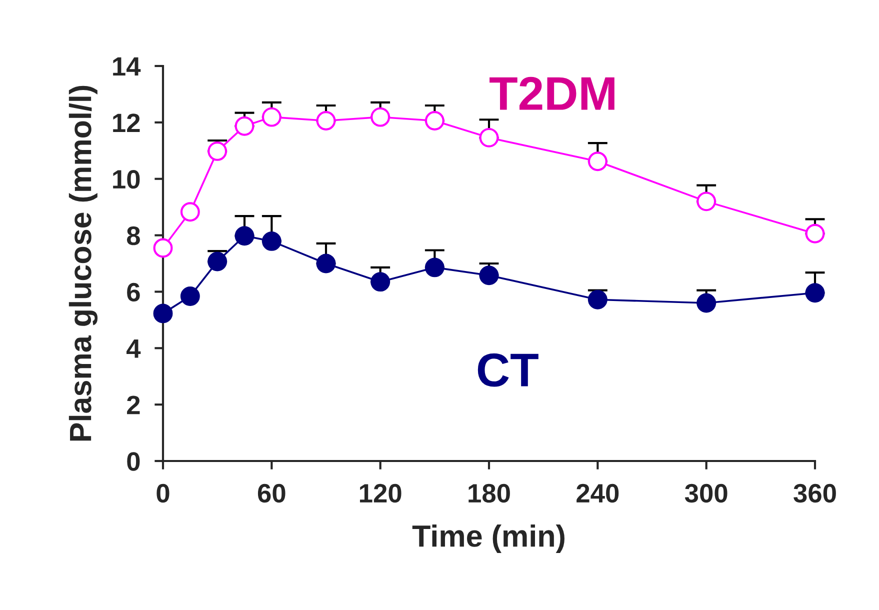 The image size is (879, 610). I want to click on x-tick-label: 60, so click(272, 493).